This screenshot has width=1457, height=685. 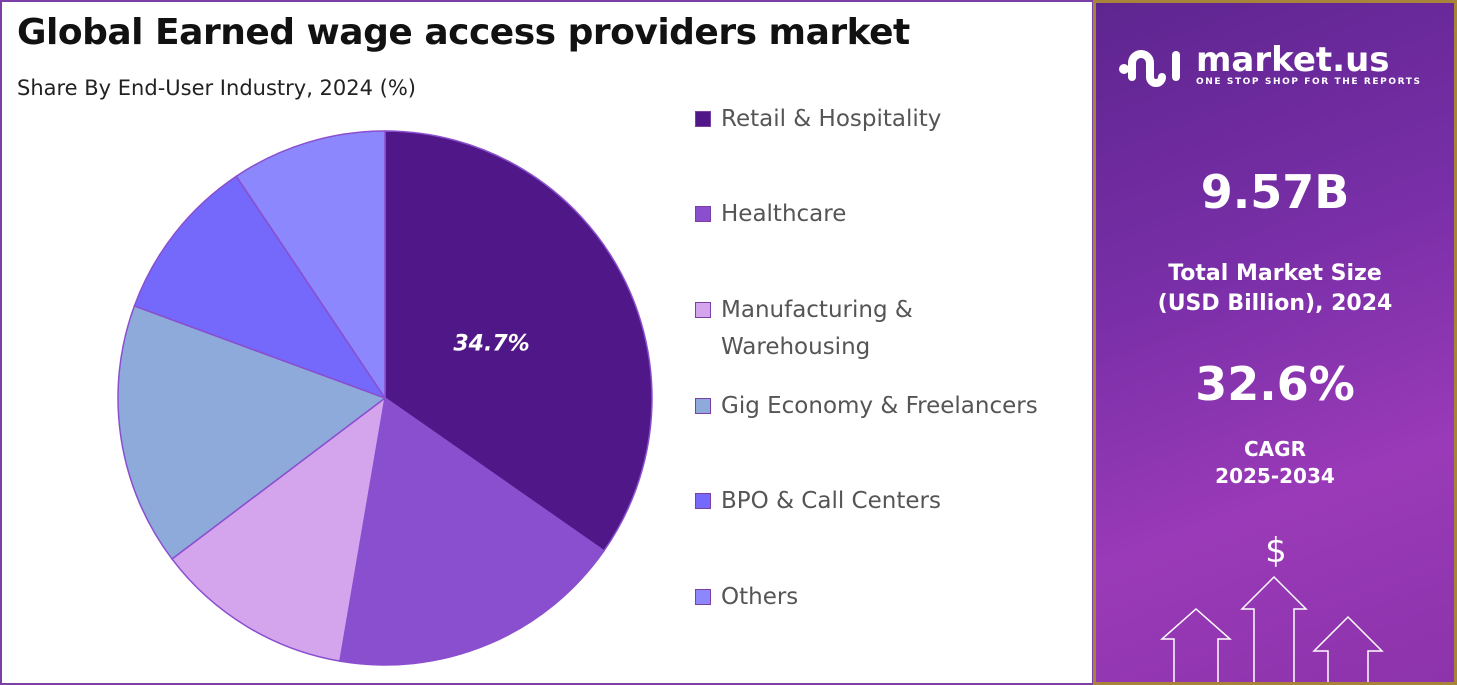 What do you see at coordinates (1149, 68) in the screenshot?
I see `logo-icon` at bounding box center [1149, 68].